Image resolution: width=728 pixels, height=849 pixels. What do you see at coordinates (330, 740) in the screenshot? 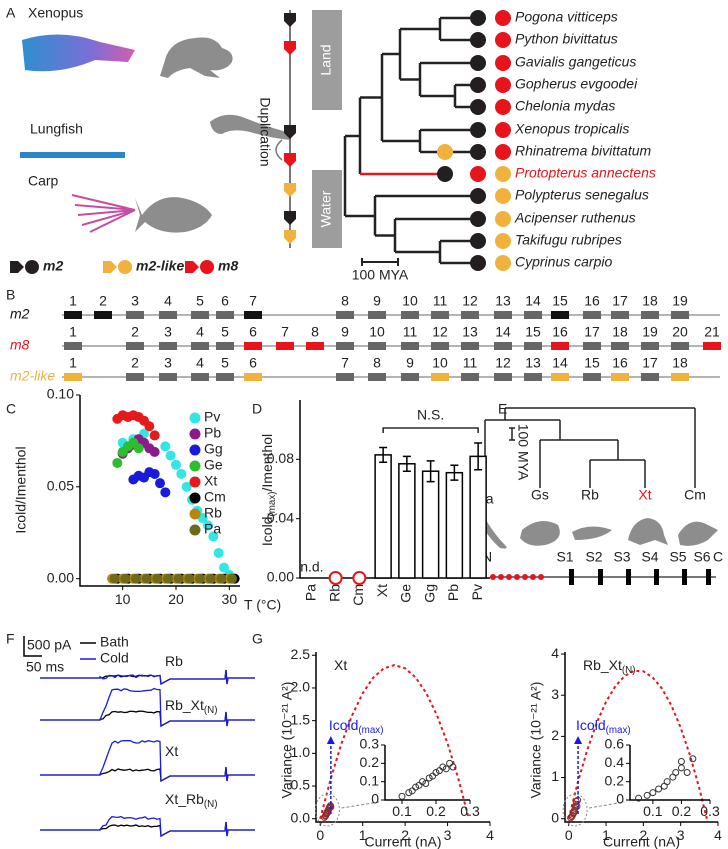
I see `icold-max-arrow` at bounding box center [330, 740].